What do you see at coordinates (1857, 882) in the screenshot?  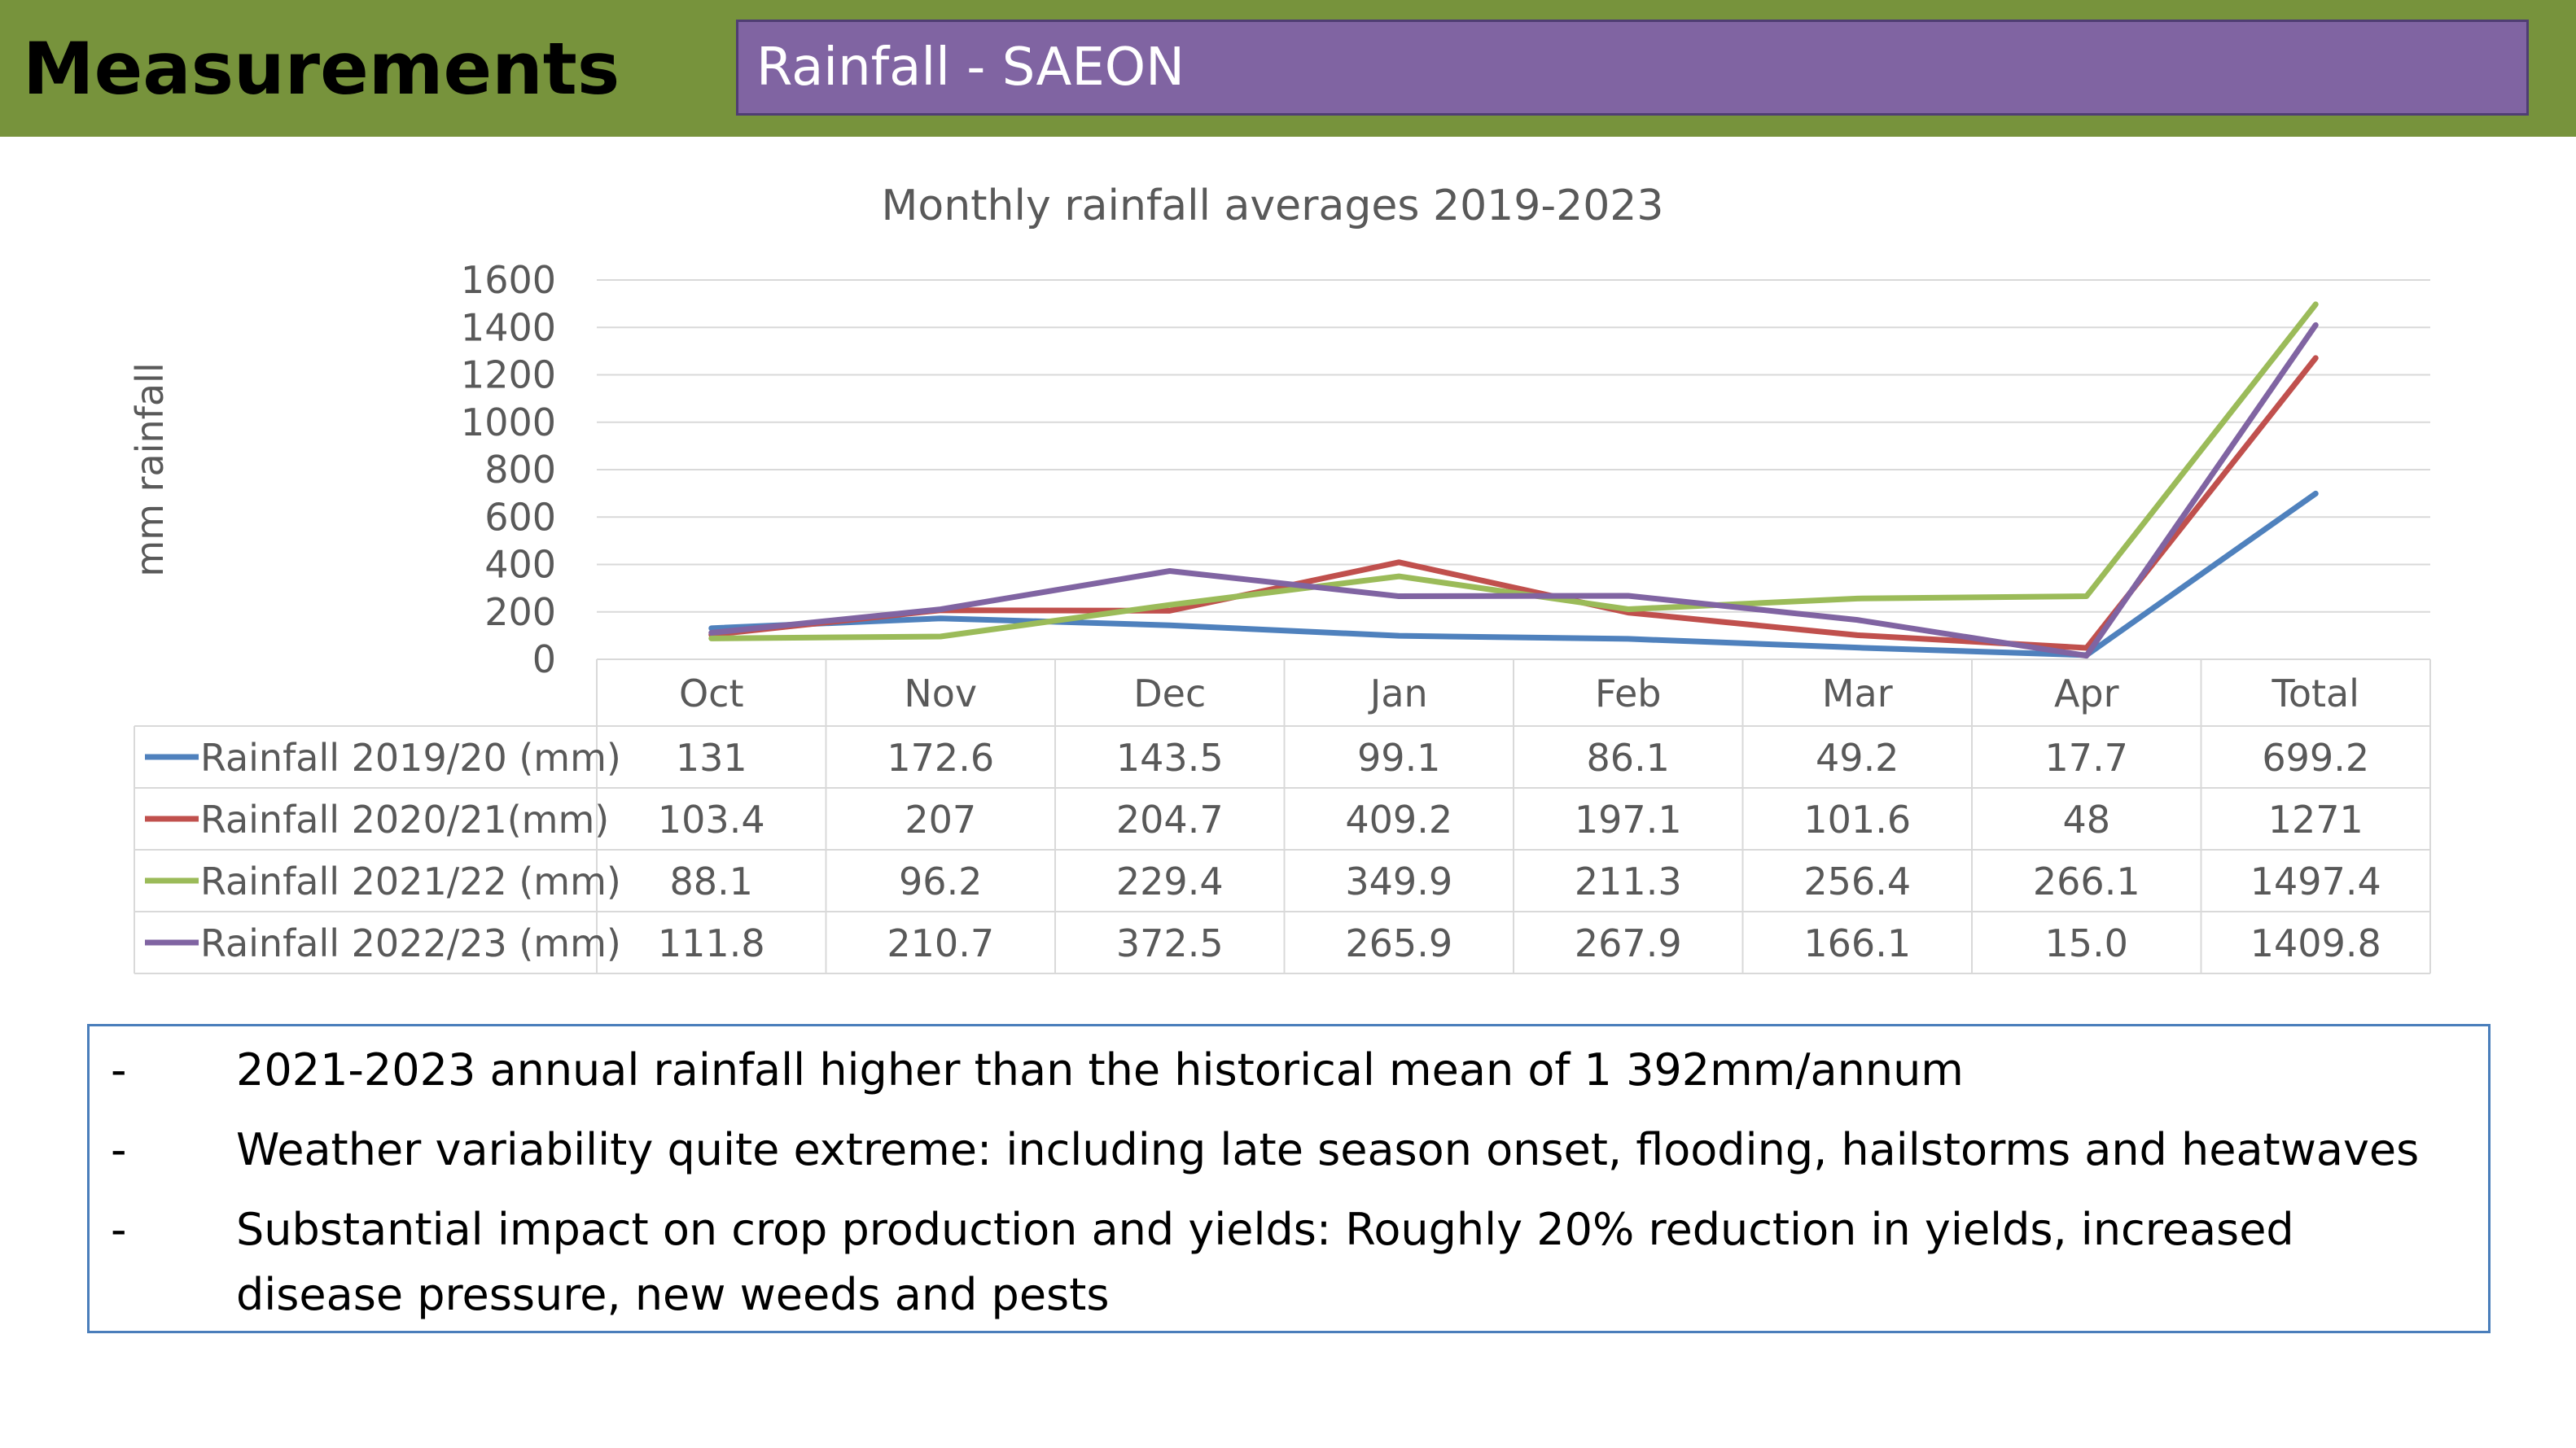 I see `data-label: 256.4` at bounding box center [1857, 882].